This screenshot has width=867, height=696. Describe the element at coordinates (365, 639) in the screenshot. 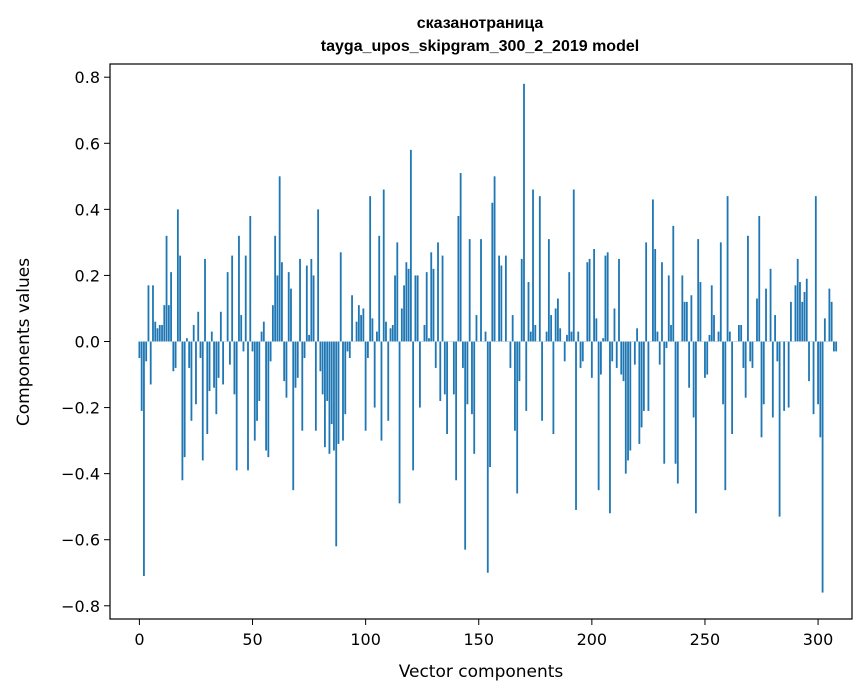

I see `x-tick-label: 100` at that location.